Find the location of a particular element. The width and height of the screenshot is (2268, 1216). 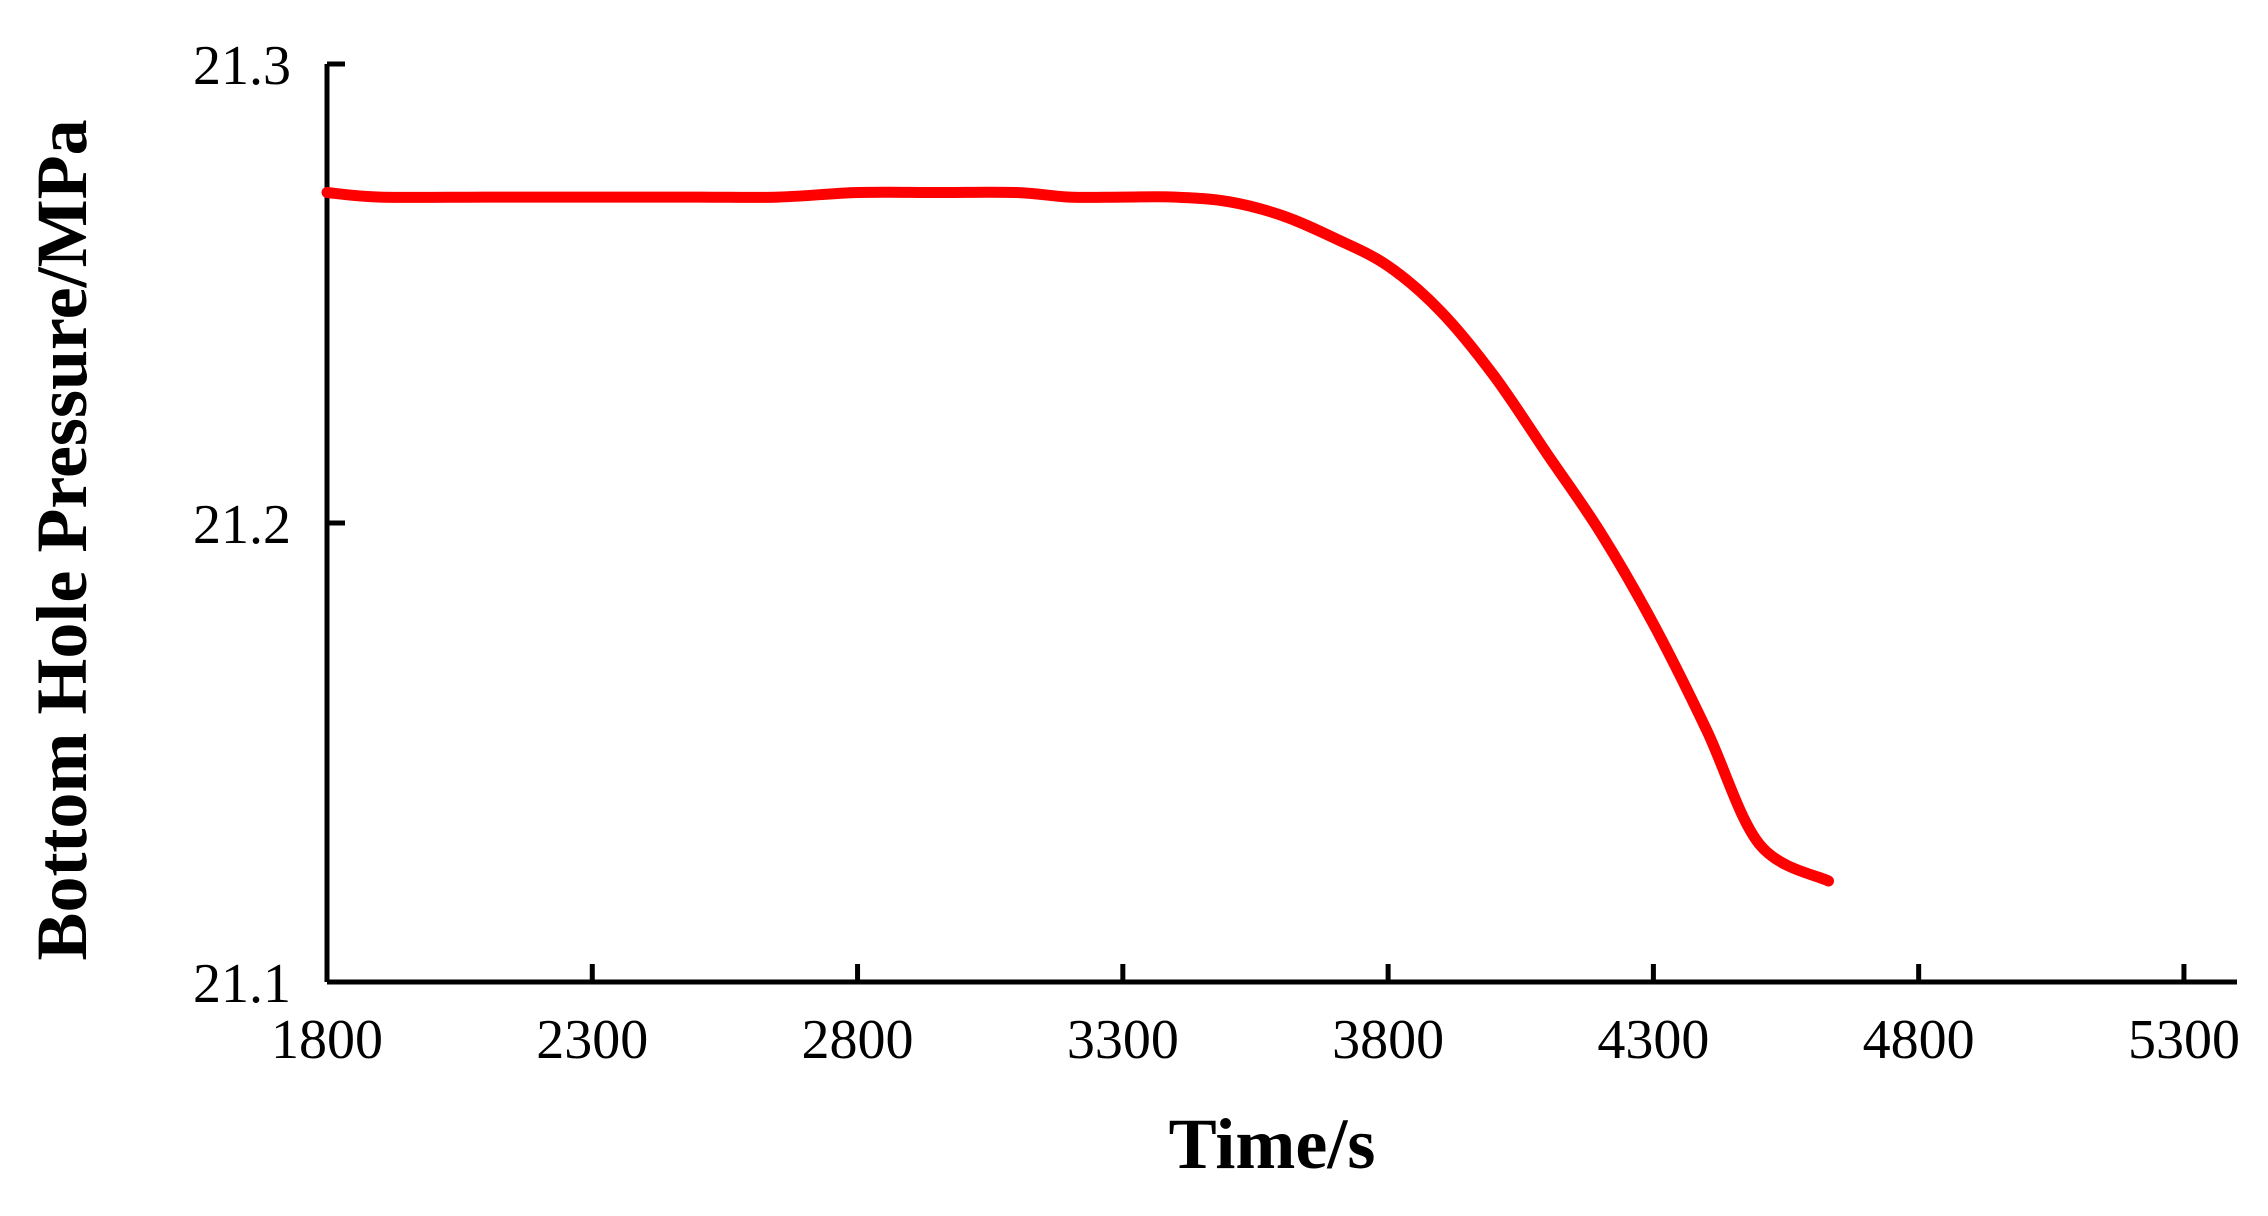

y-ticks: 21.1 21.2 21.3 is located at coordinates (269, 525).